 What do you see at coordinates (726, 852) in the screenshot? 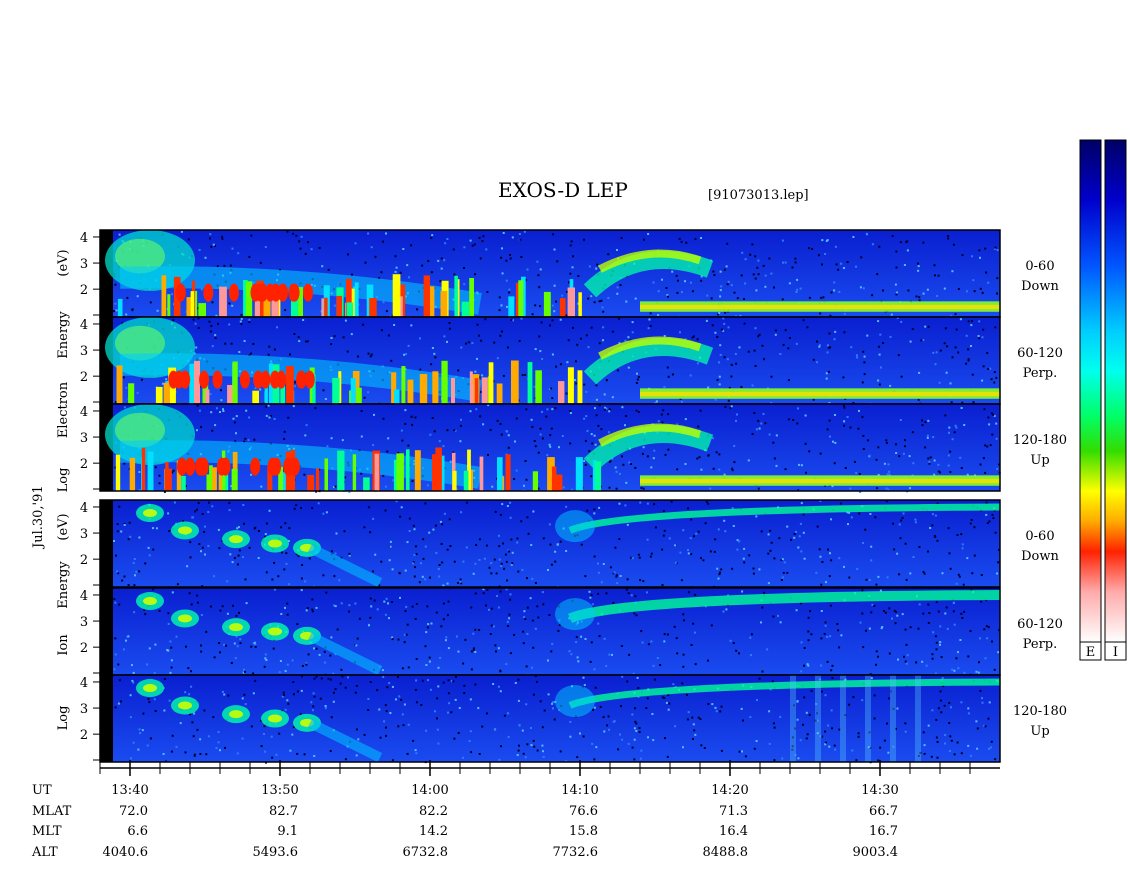
I see `ephemeris-value-alt: 8488.8` at bounding box center [726, 852].